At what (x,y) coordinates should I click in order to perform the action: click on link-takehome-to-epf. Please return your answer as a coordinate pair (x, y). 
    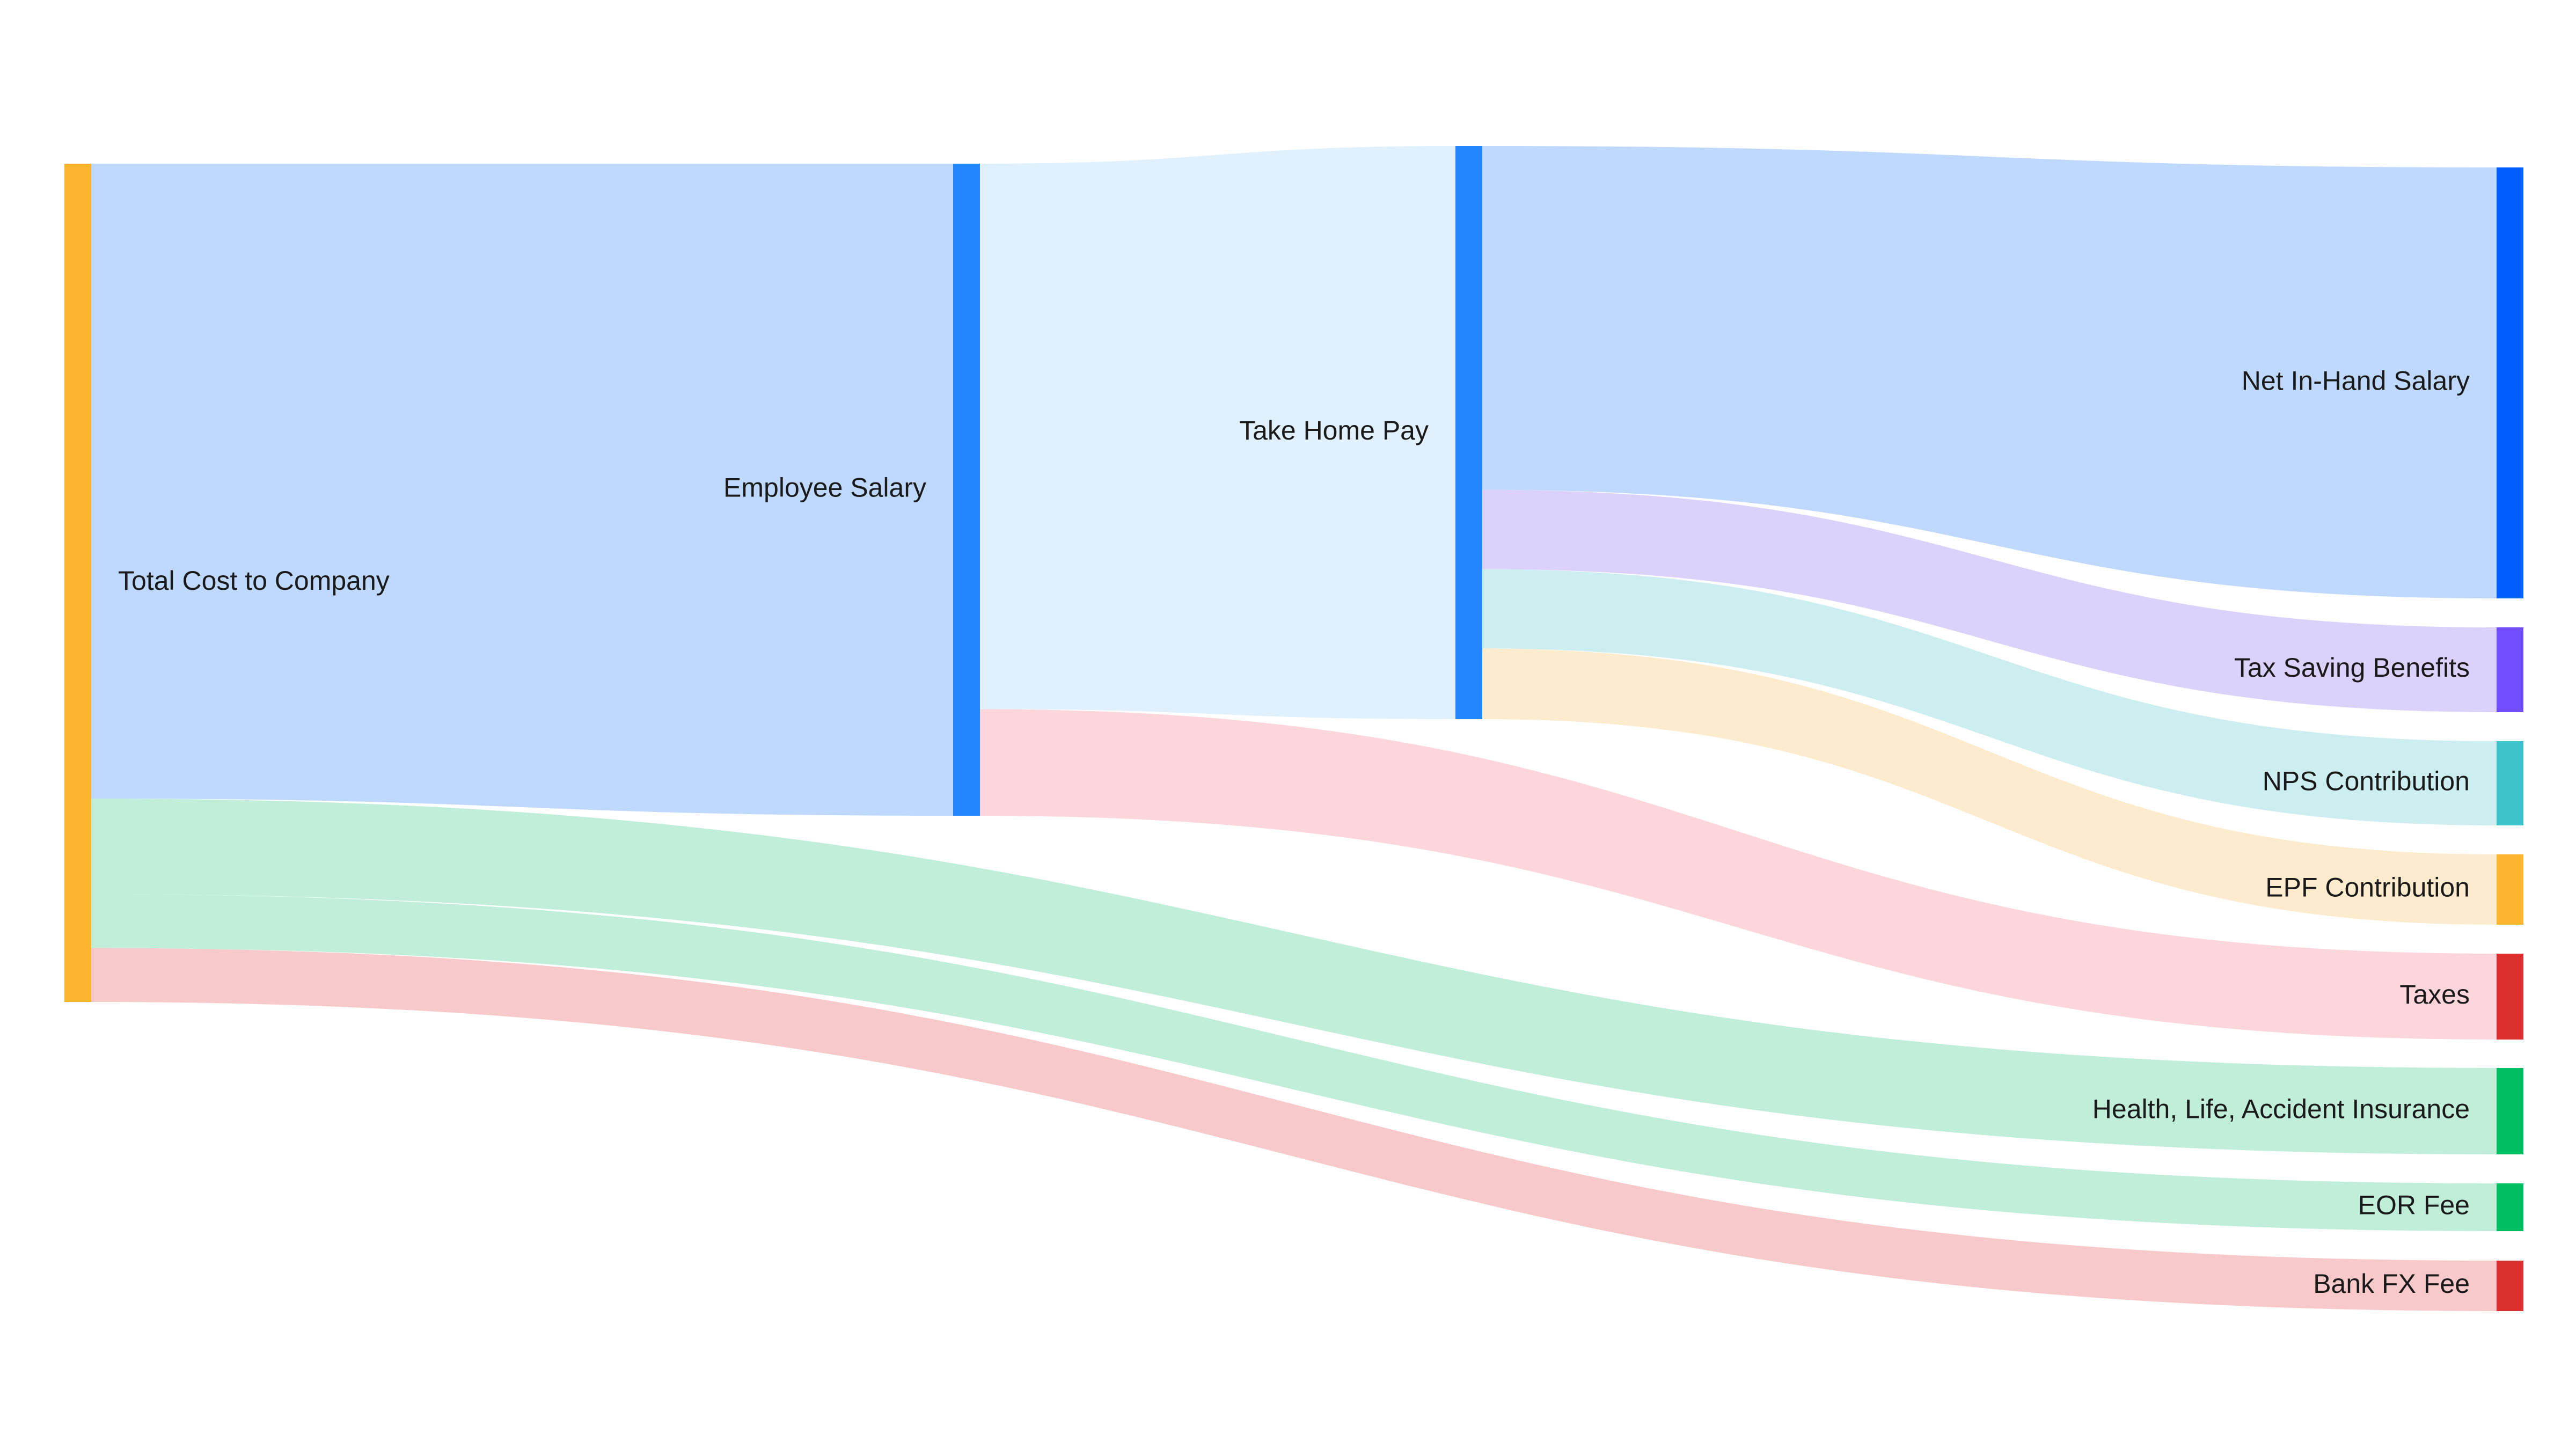
    Looking at the image, I should click on (1989, 786).